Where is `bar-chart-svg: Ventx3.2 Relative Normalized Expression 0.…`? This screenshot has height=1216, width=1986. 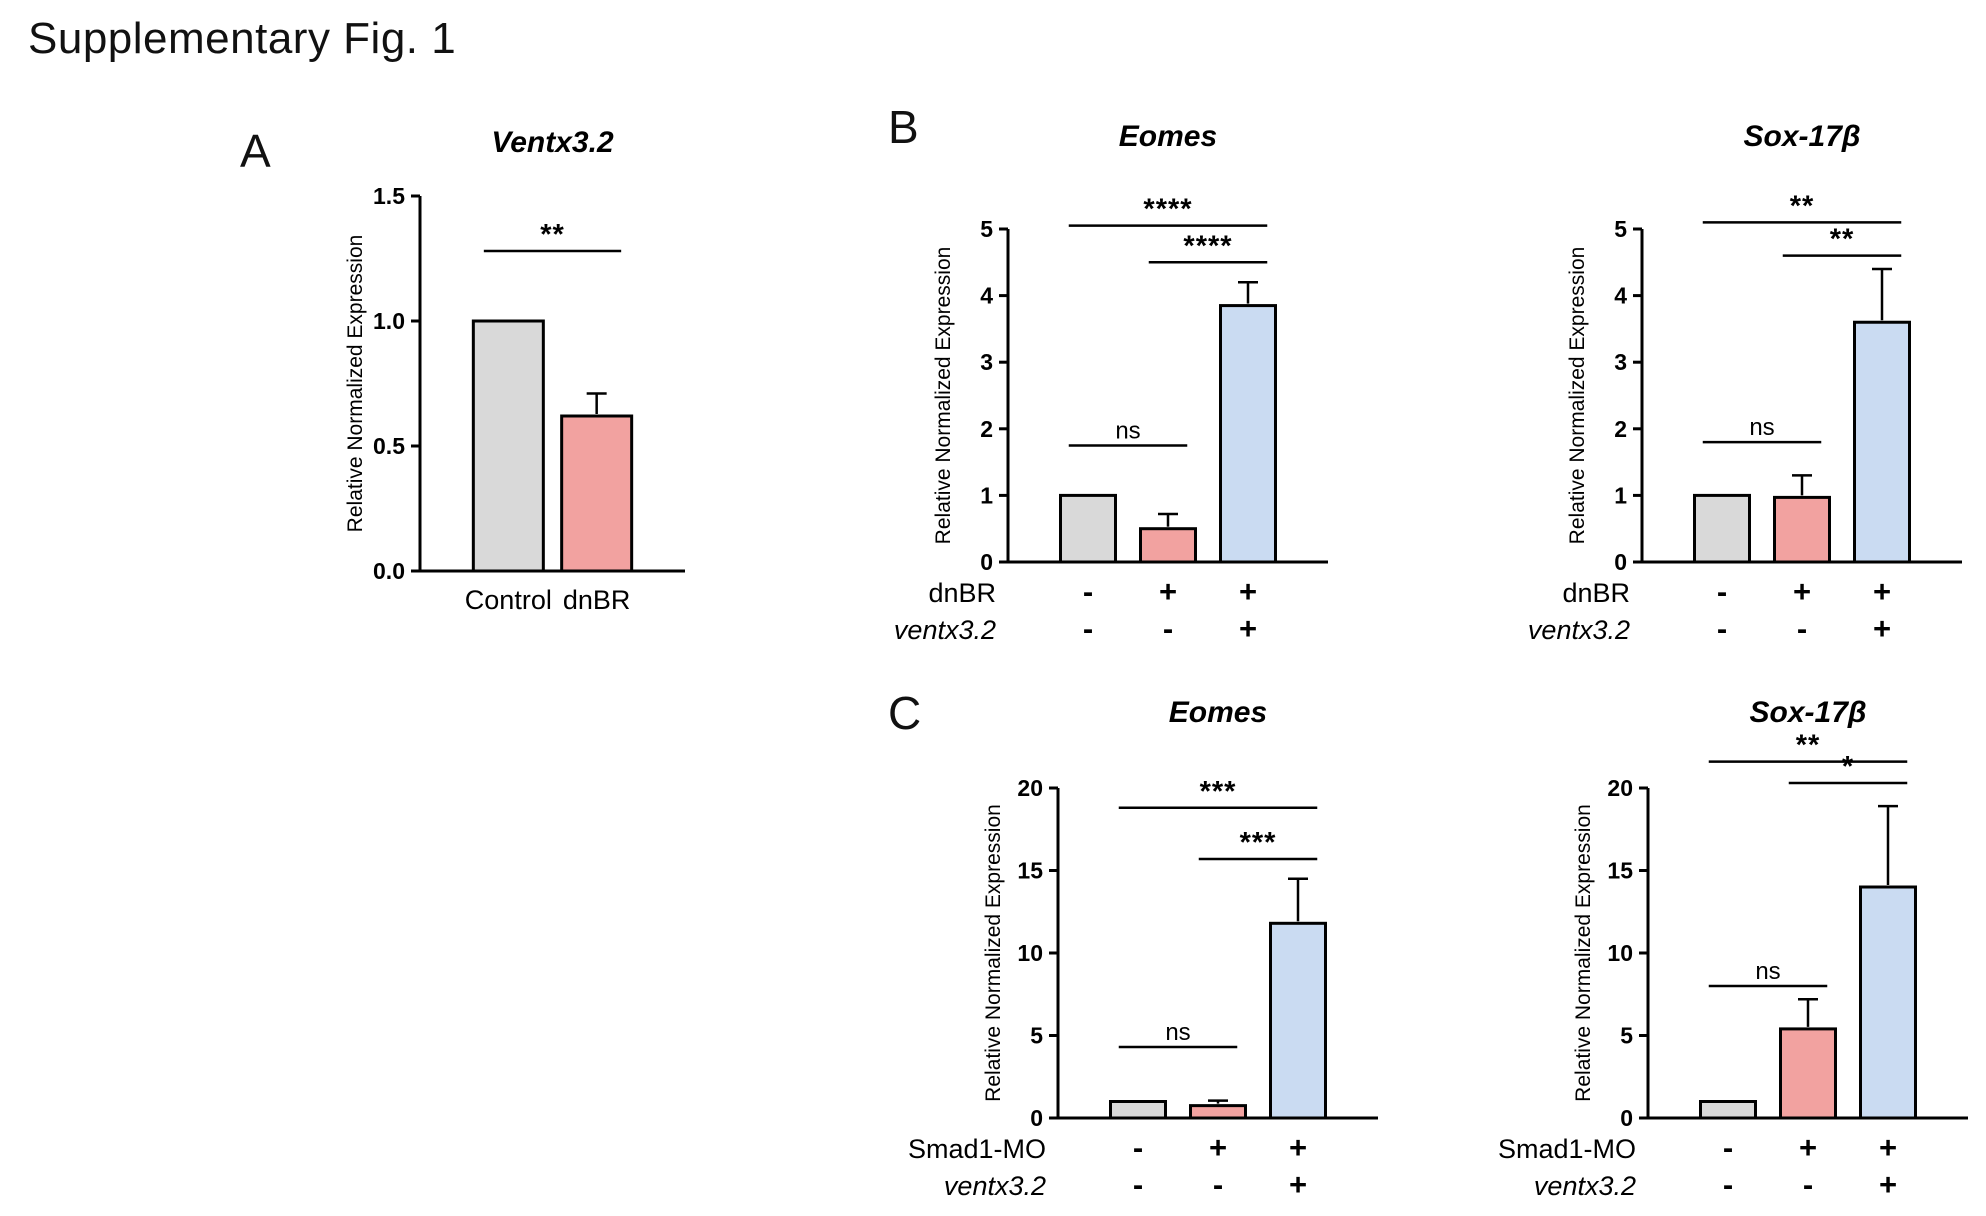
bar-chart-svg: Ventx3.2 Relative Normalized Expression 0.… is located at coordinates (514, 370).